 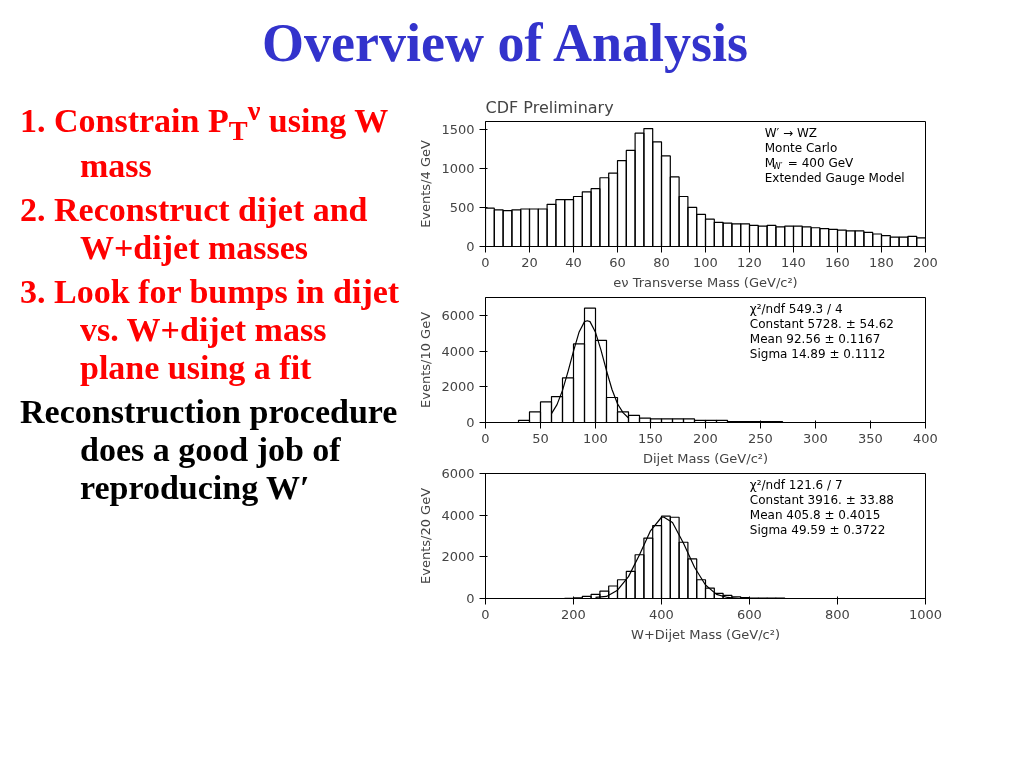 What do you see at coordinates (821, 499) in the screenshot?
I see `annotation: Constant 3916. ± 33.88` at bounding box center [821, 499].